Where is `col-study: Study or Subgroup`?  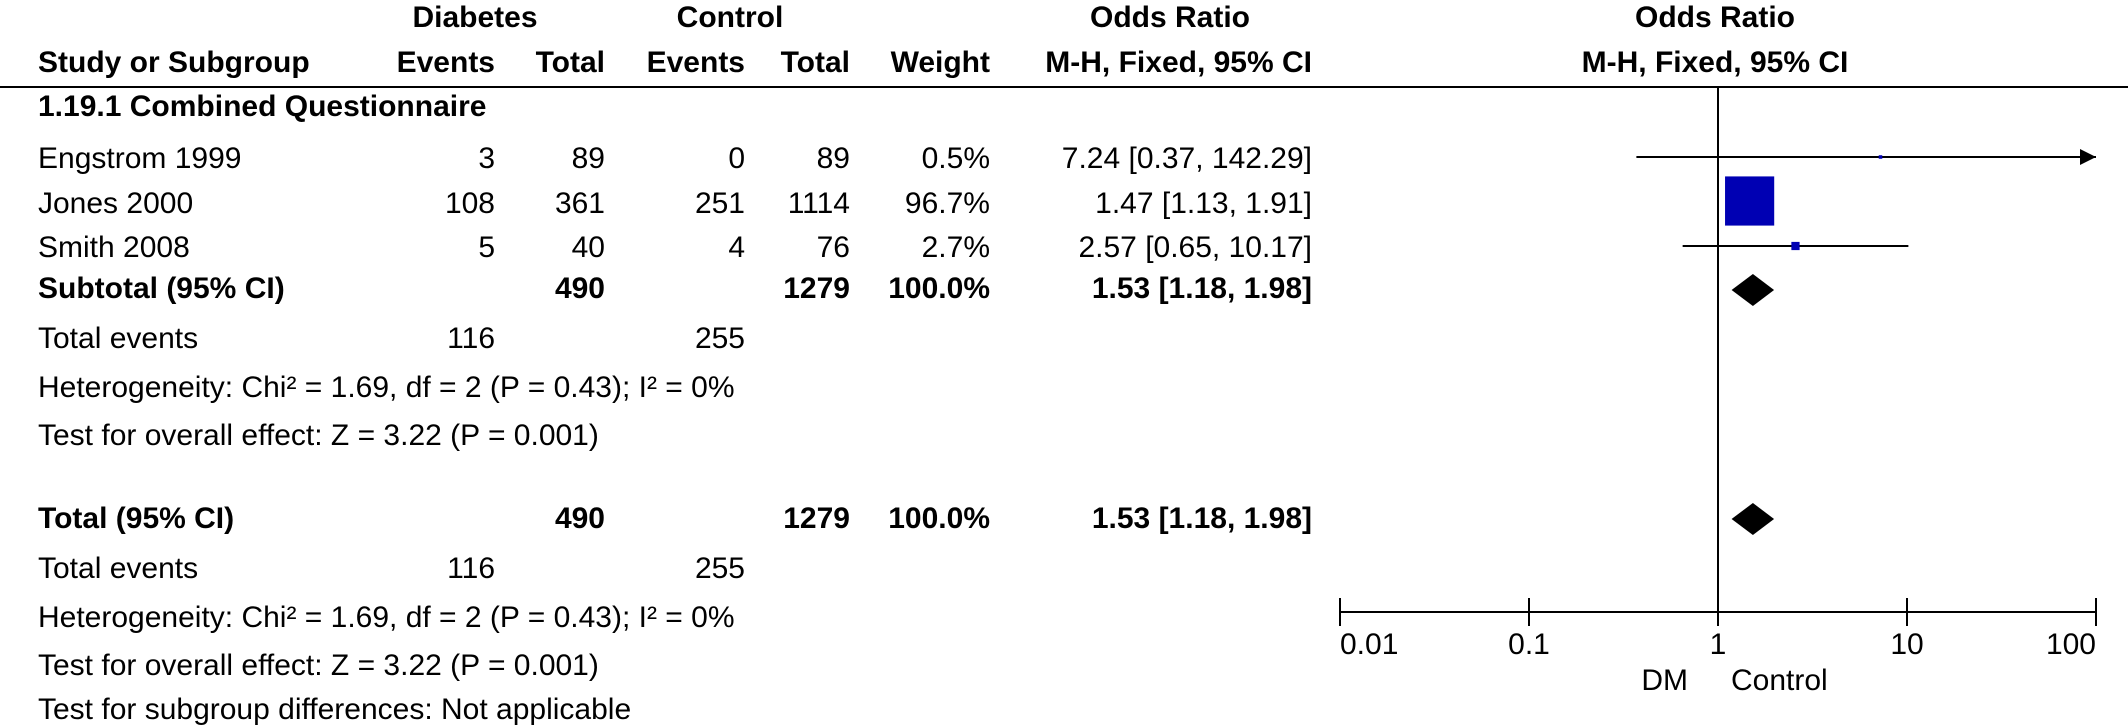 col-study: Study or Subgroup is located at coordinates (174, 62).